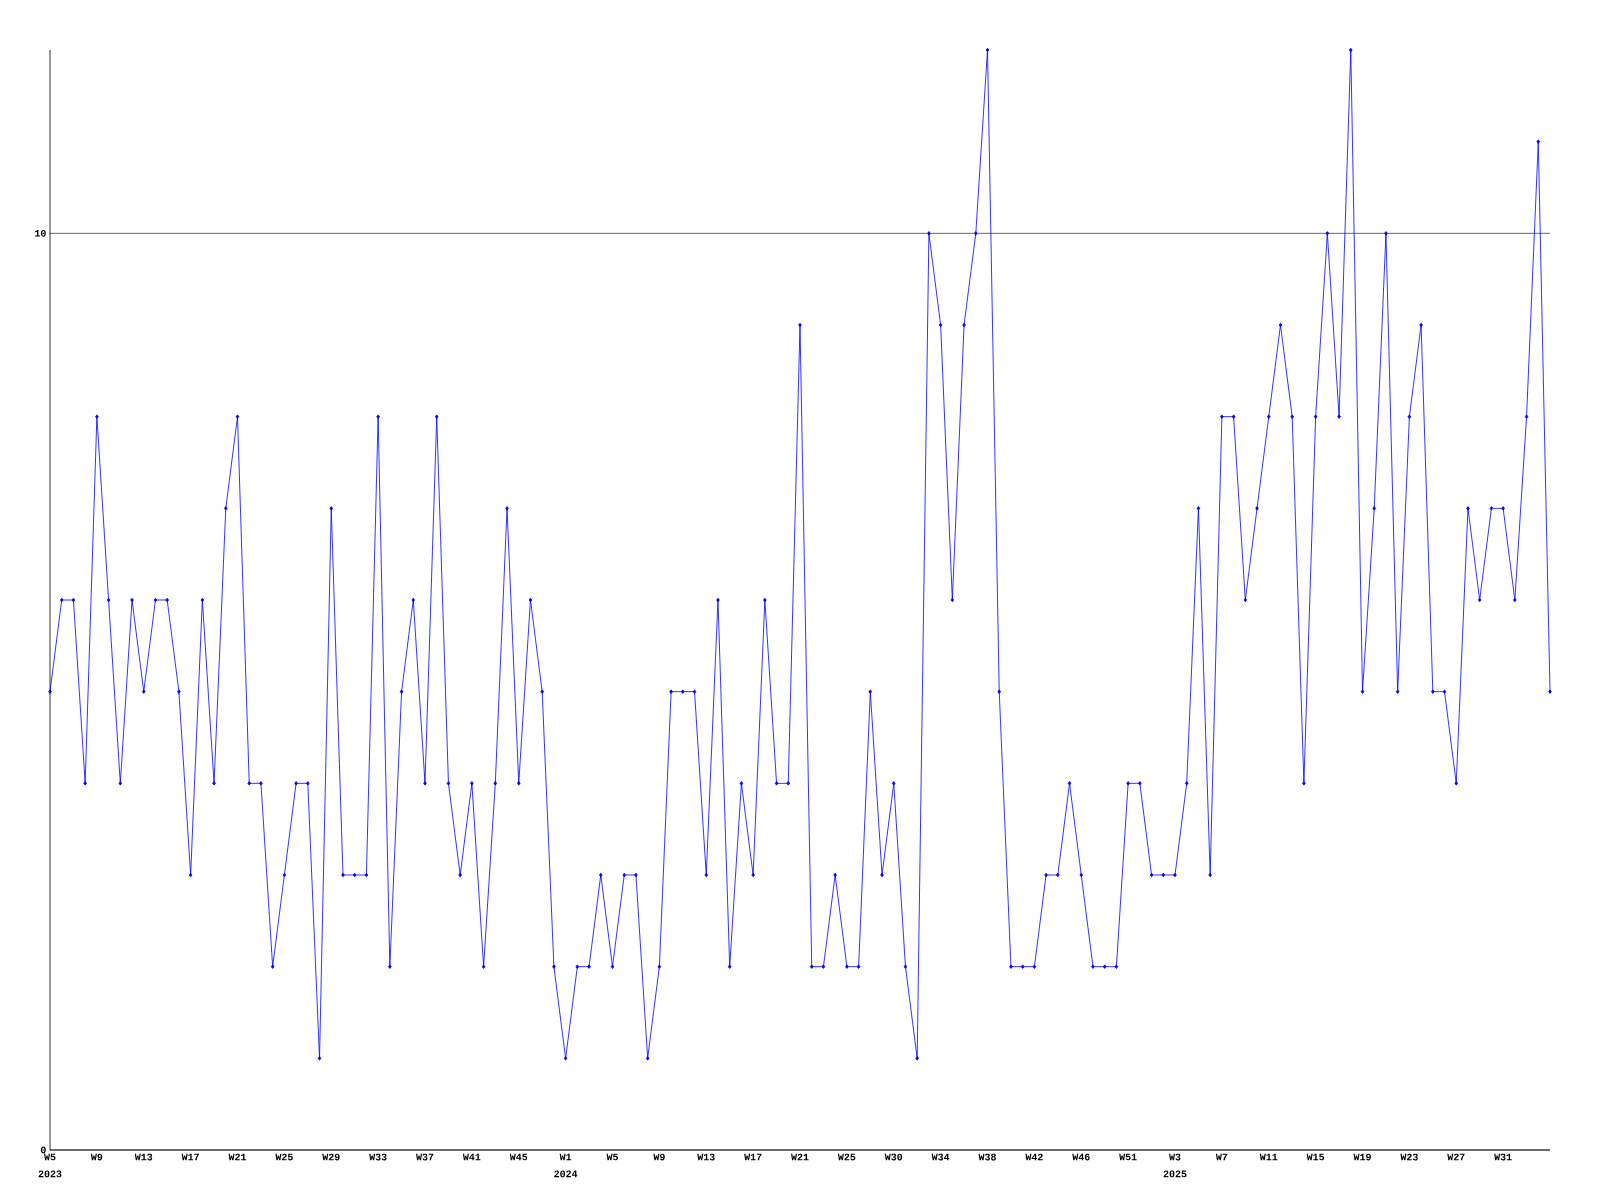 Image resolution: width=1600 pixels, height=1200 pixels. What do you see at coordinates (565, 1157) in the screenshot?
I see `x-tick-label: W1` at bounding box center [565, 1157].